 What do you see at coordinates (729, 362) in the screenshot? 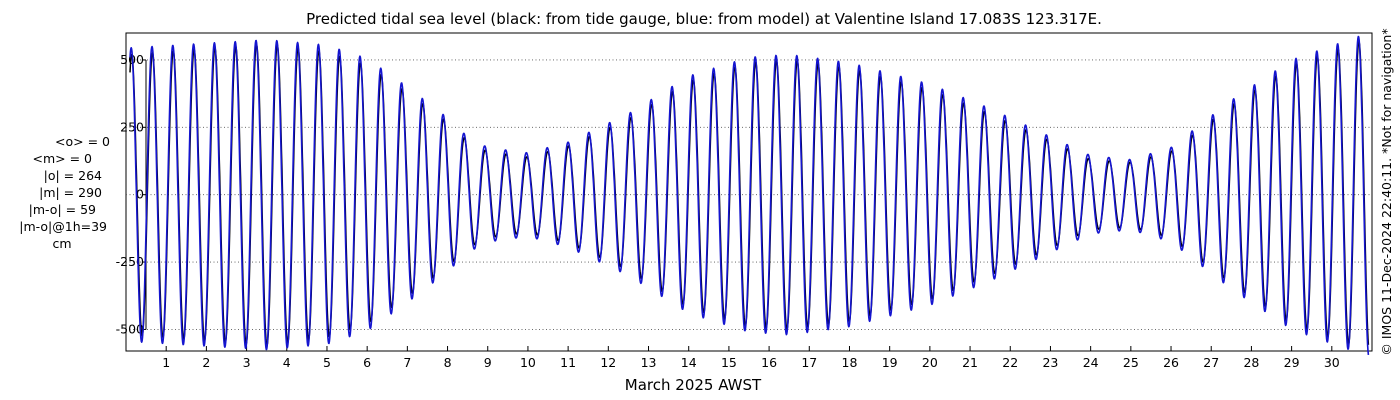
I see `x-tick-label: 15` at bounding box center [729, 362].